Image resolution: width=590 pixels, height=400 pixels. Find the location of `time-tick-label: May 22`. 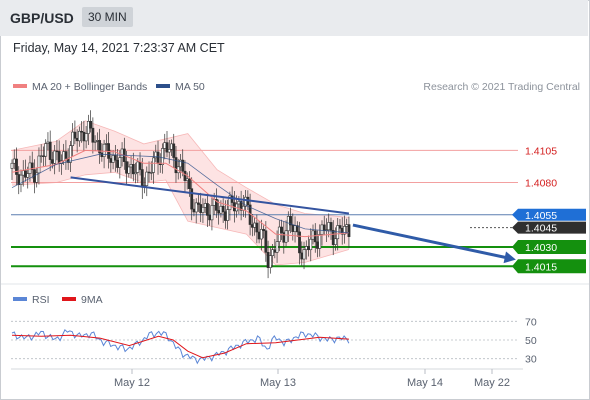

time-tick-label: May 22 is located at coordinates (492, 383).